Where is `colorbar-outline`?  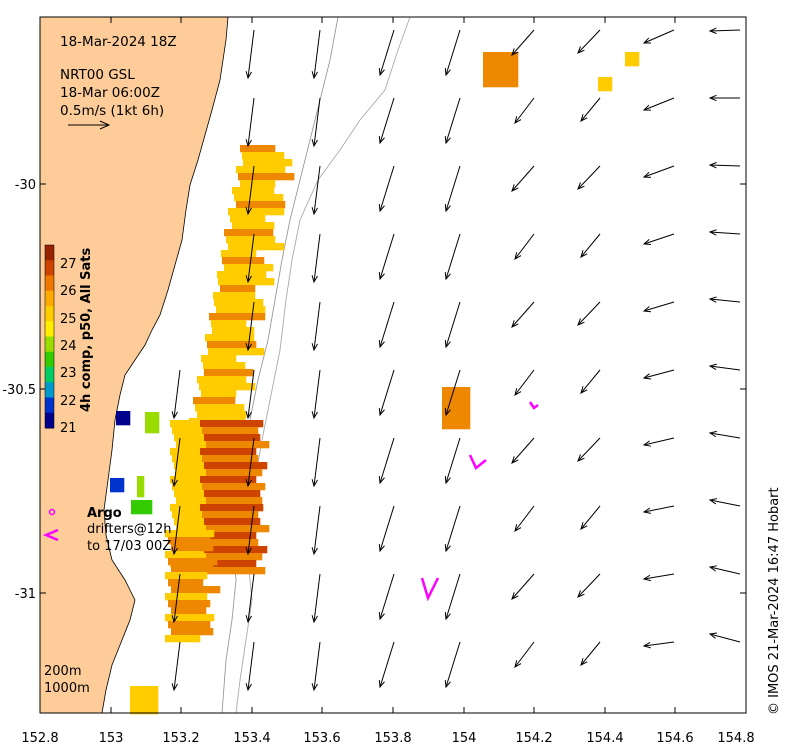 colorbar-outline is located at coordinates (49, 336).